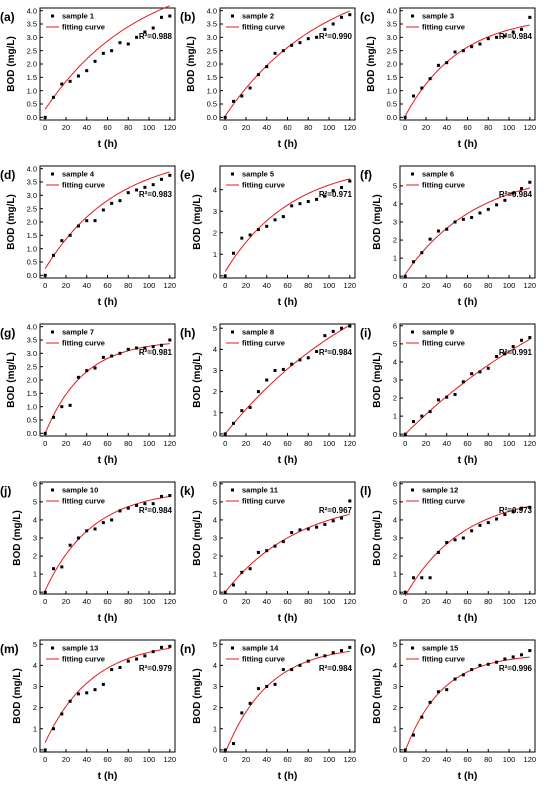  What do you see at coordinates (32, 433) in the screenshot?
I see `y-tick-label: 0.0` at bounding box center [32, 433].